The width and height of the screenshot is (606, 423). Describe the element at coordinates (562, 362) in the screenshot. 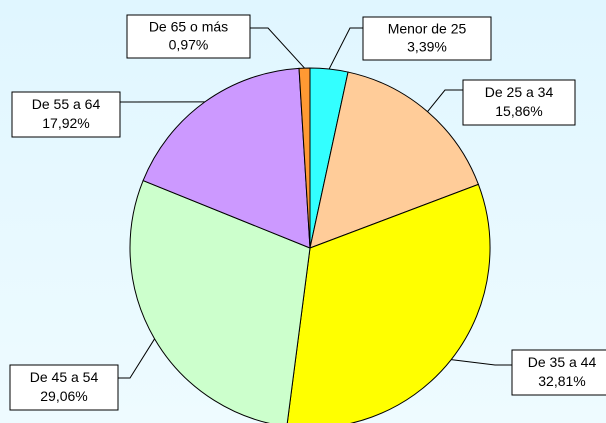

I see `slice-label: De 35 a 44` at that location.